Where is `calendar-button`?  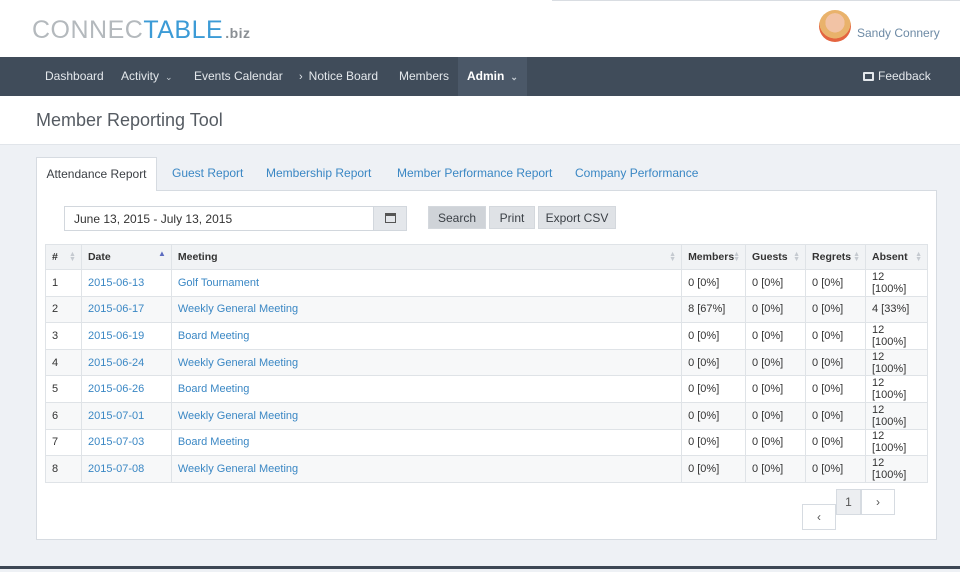
calendar-button is located at coordinates (389, 218).